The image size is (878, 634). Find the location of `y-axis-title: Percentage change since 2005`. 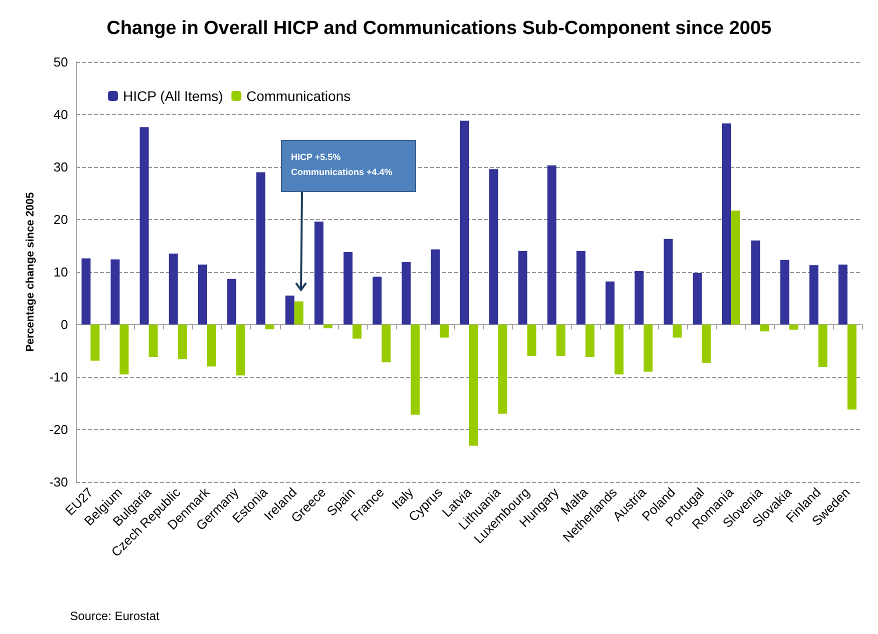

y-axis-title: Percentage change since 2005 is located at coordinates (30, 272).